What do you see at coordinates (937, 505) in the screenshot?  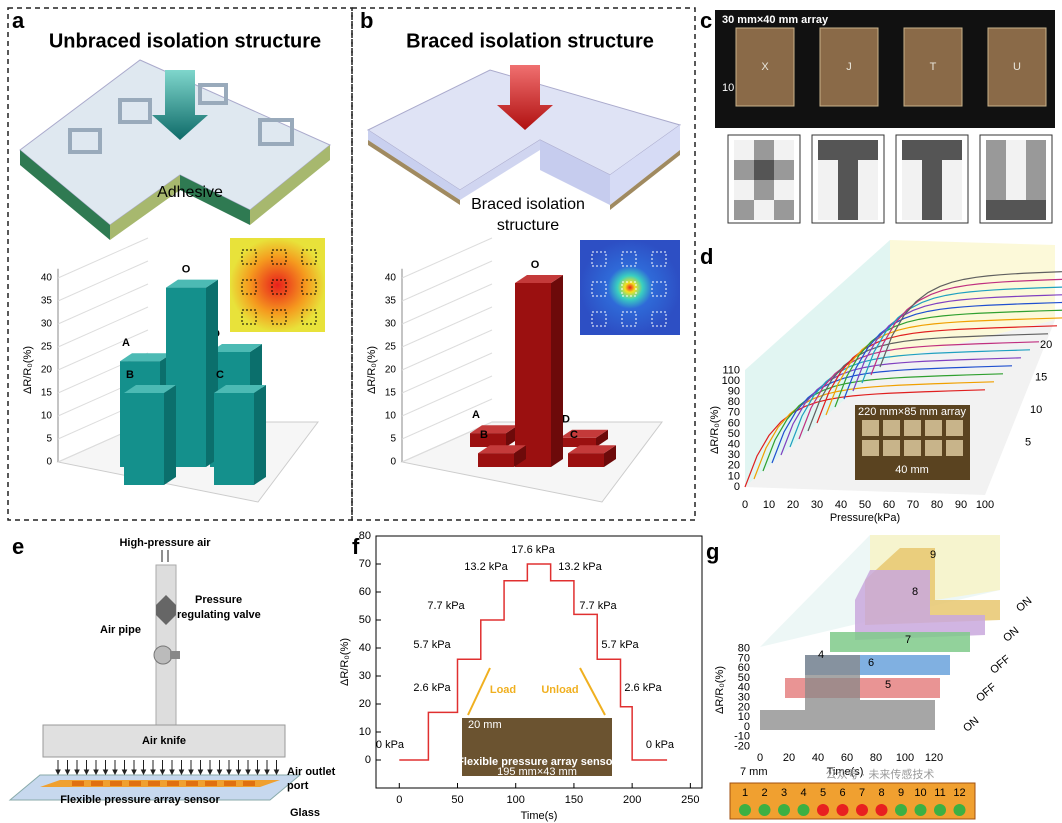 I see `x-tick-label: 80` at bounding box center [937, 505].